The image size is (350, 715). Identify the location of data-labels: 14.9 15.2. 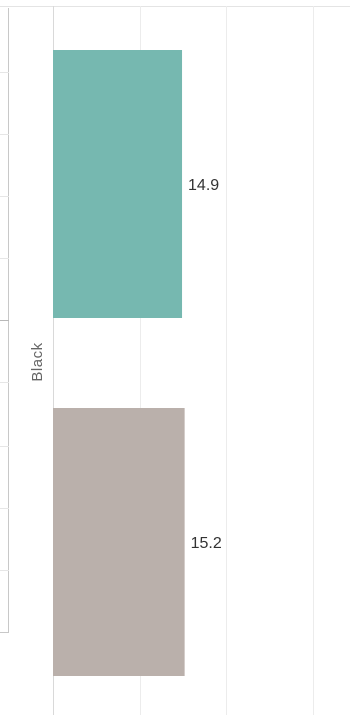
(205, 364).